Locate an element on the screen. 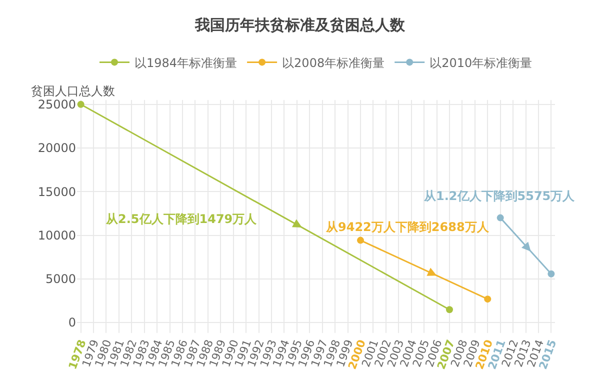  legend-label: 以2008年标准衡量 is located at coordinates (333, 63).